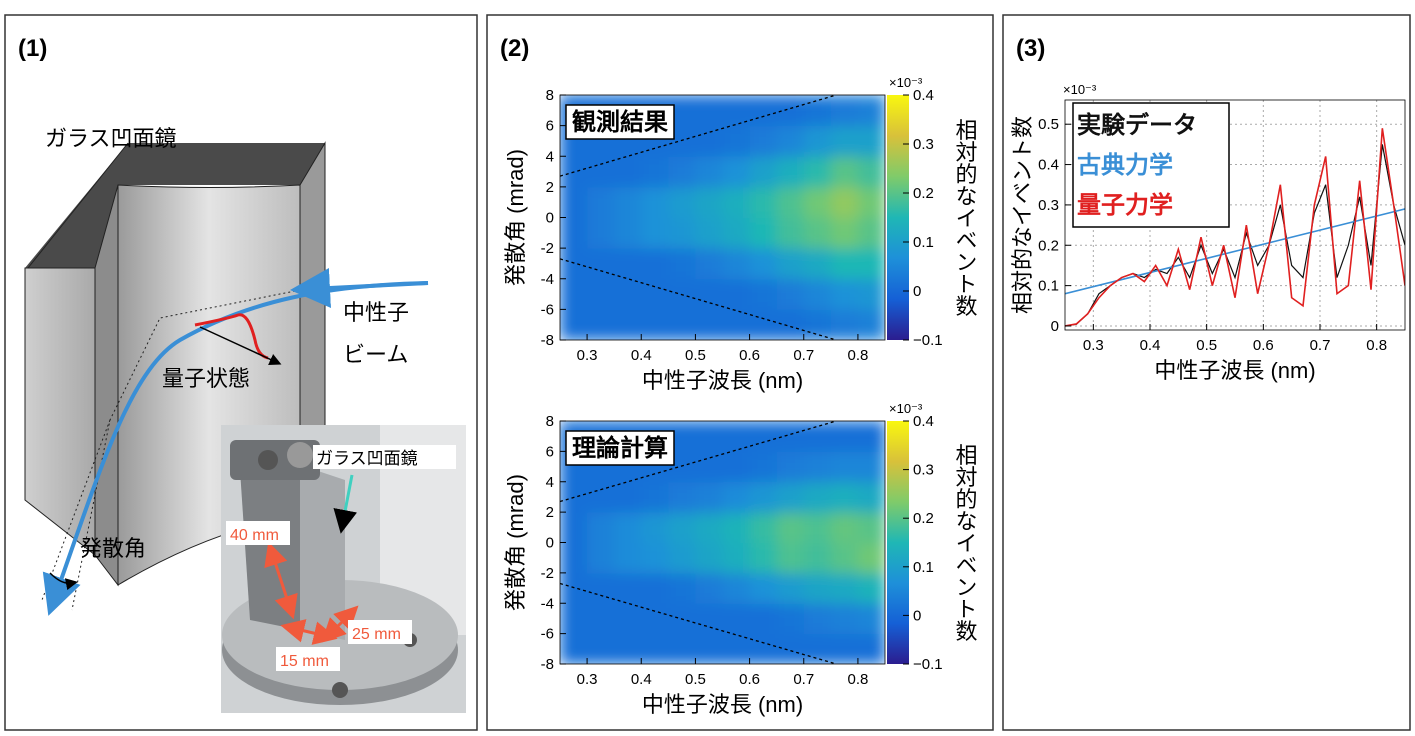 Image resolution: width=1415 pixels, height=736 pixels. I want to click on colorbar-tick-label: −0.1, so click(928, 664).